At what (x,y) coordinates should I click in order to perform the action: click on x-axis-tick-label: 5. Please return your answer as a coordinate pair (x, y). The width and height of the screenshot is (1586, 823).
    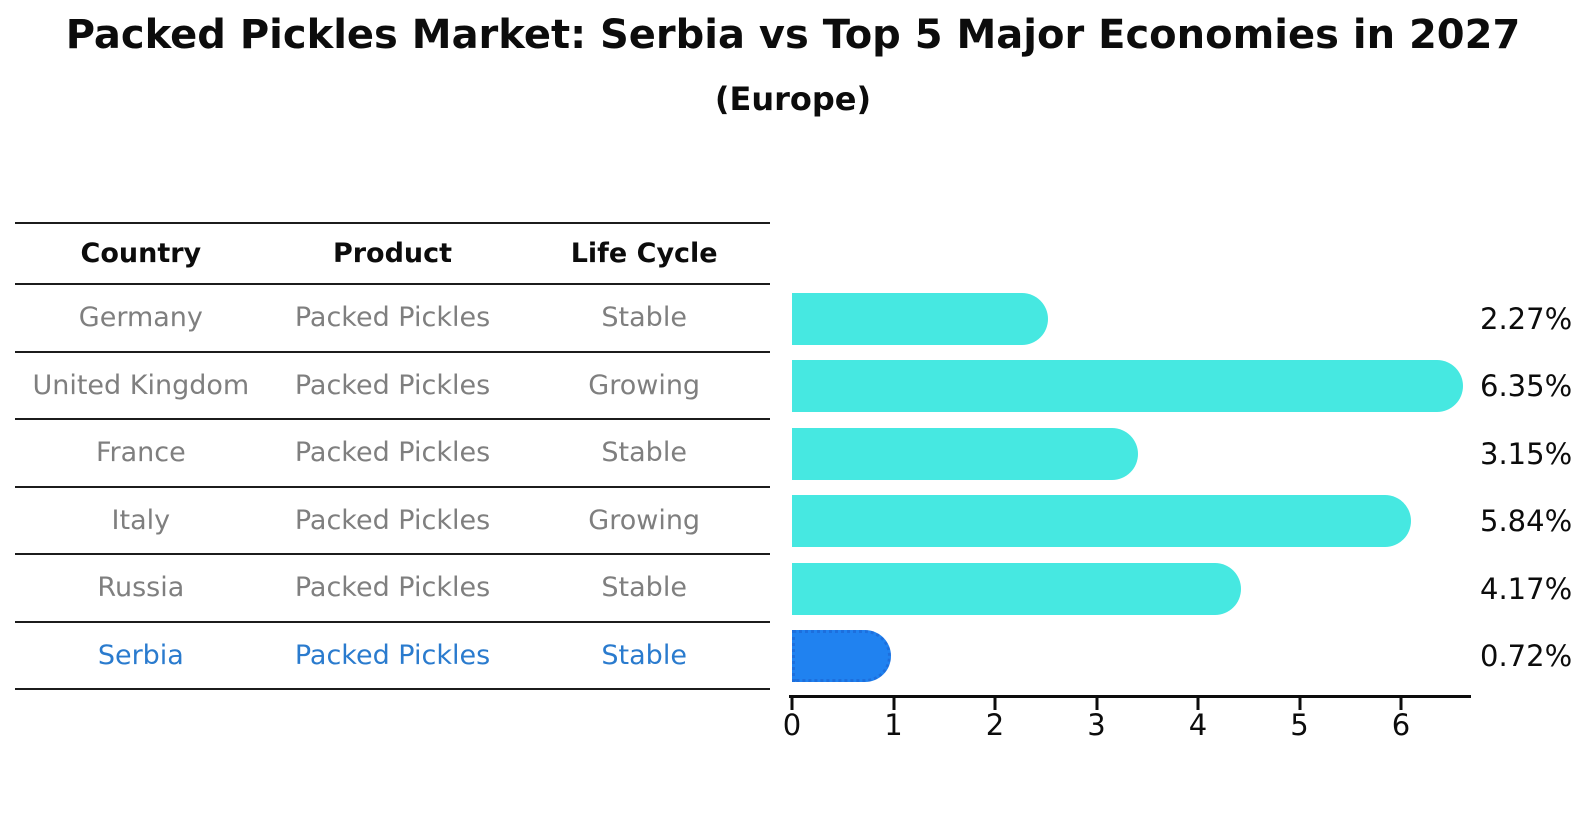
    Looking at the image, I should click on (1299, 725).